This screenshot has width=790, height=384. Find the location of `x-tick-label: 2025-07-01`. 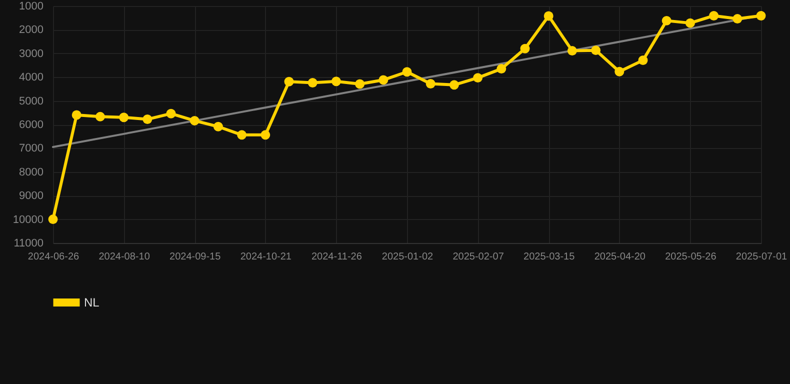

x-tick-label: 2025-07-01 is located at coordinates (762, 257).